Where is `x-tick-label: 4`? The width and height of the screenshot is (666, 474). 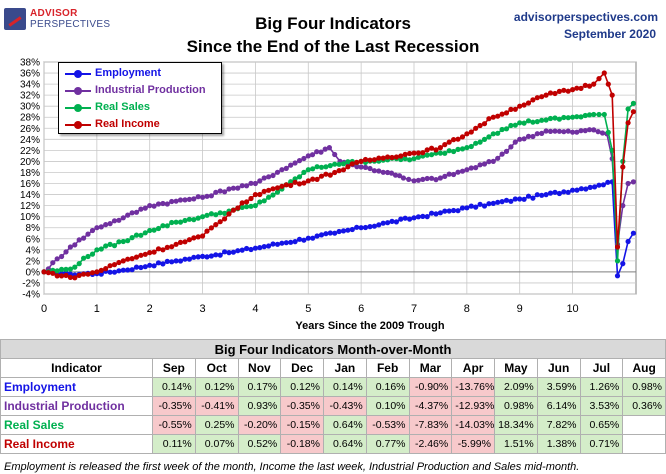
x-tick-label: 4 is located at coordinates (255, 309).